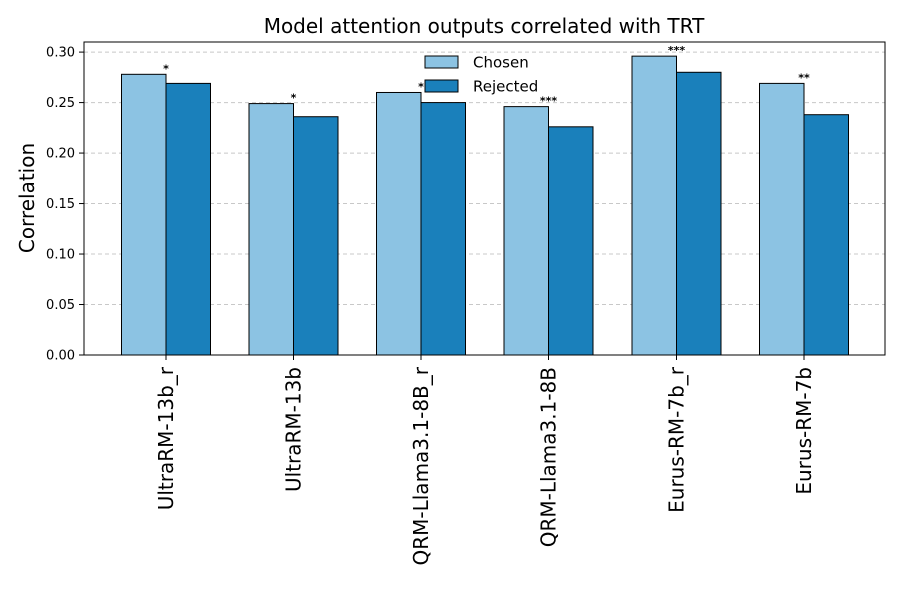  Describe the element at coordinates (481, 75) in the screenshot. I see `legend: Chosen Rejected` at that location.